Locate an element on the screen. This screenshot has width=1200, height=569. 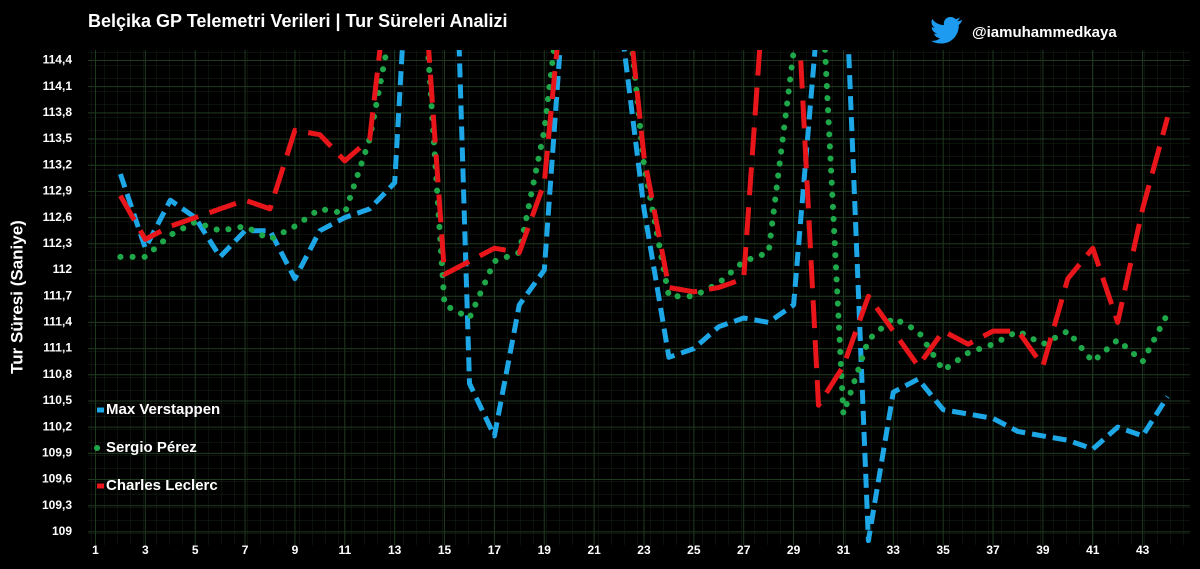
y-tick-label: 114,1 is located at coordinates (58, 86).